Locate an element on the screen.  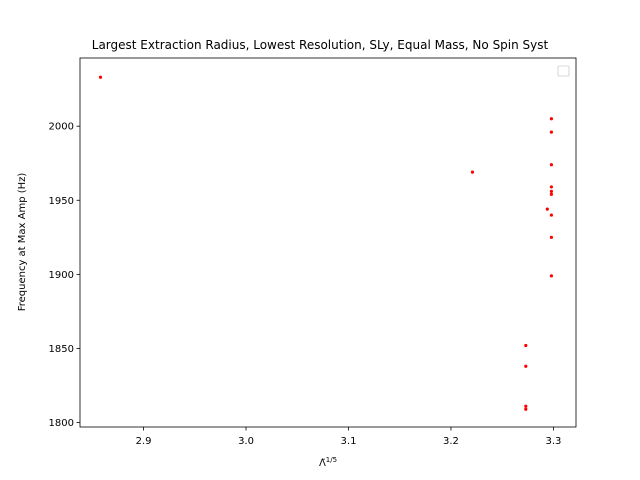
x-axis-label-exponent: 1/5 is located at coordinates (331, 460).